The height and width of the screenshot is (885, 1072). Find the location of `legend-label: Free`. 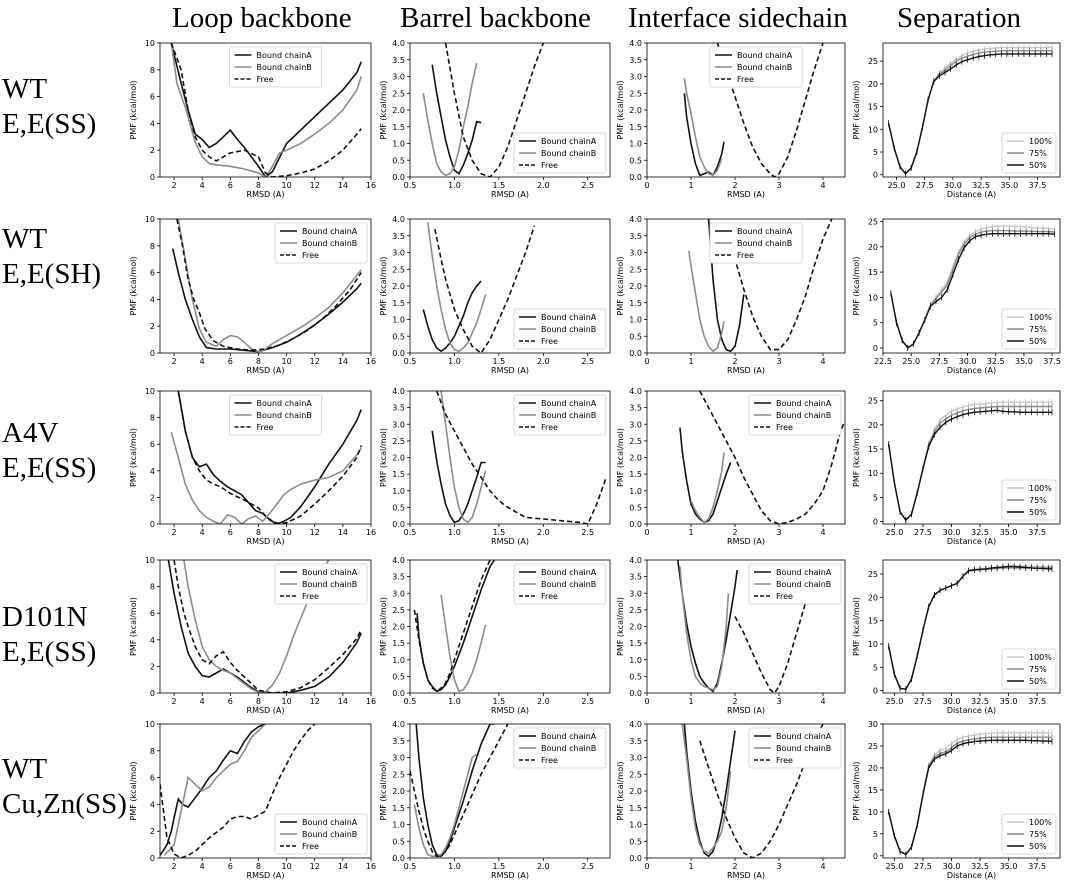

legend-label: Free is located at coordinates (745, 255).